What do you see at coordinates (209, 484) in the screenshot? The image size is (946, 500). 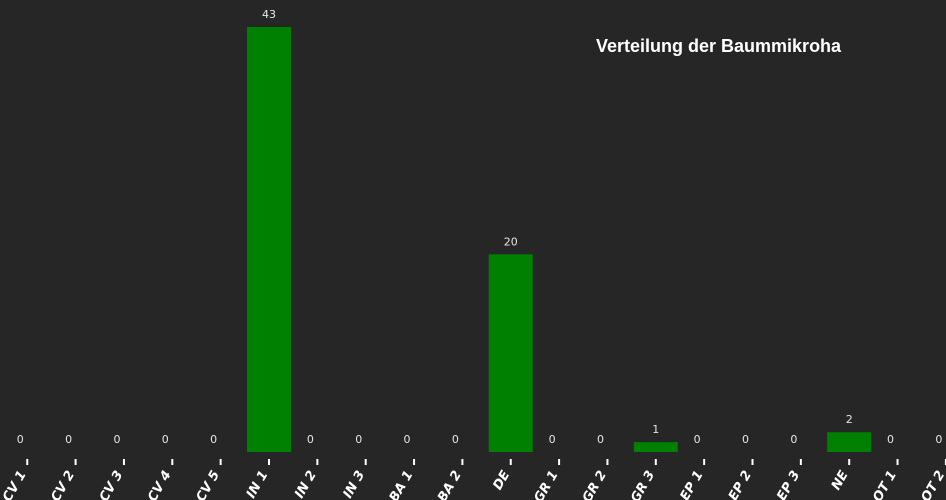 I see `x-tick-label: CV 5` at bounding box center [209, 484].